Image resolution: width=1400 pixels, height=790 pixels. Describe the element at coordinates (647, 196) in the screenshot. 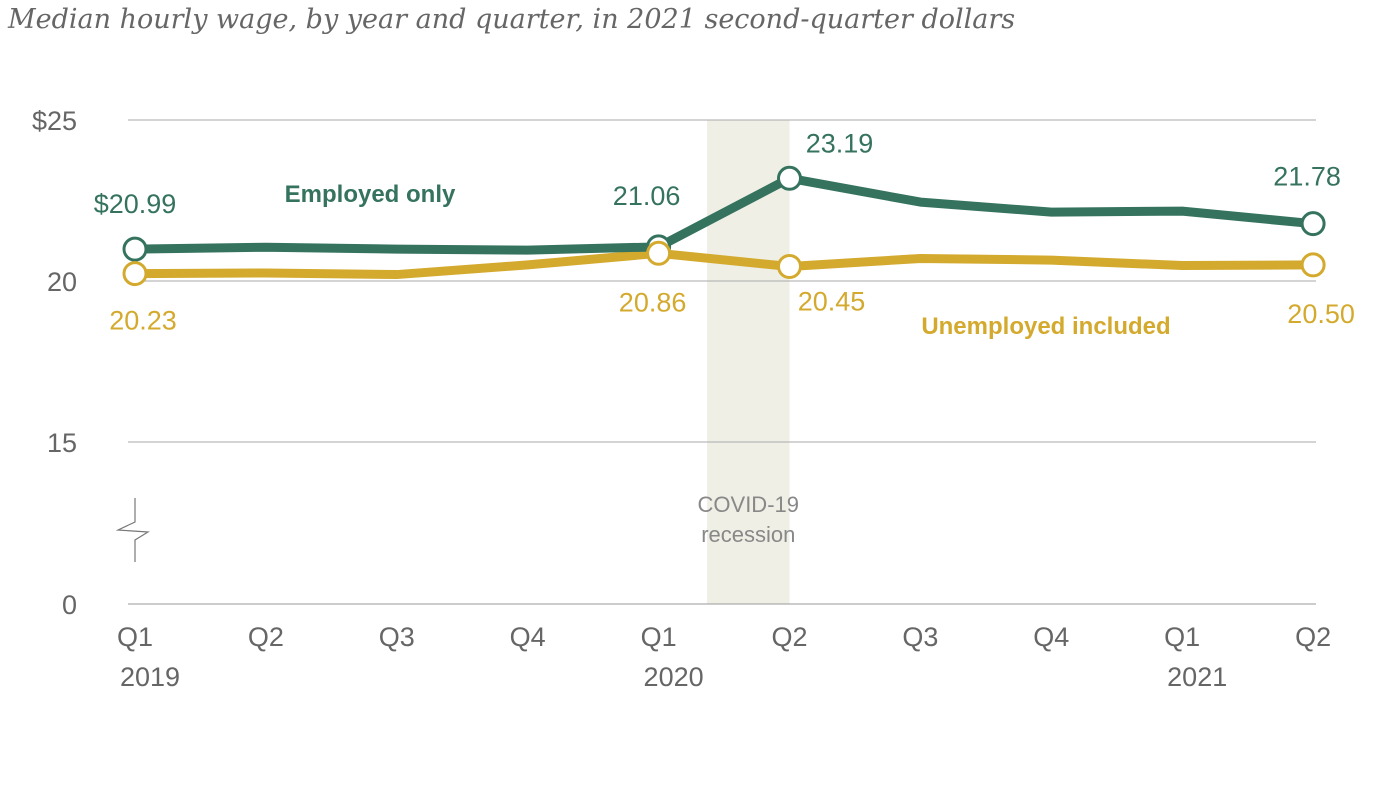

I see `data-label: 21.06` at that location.